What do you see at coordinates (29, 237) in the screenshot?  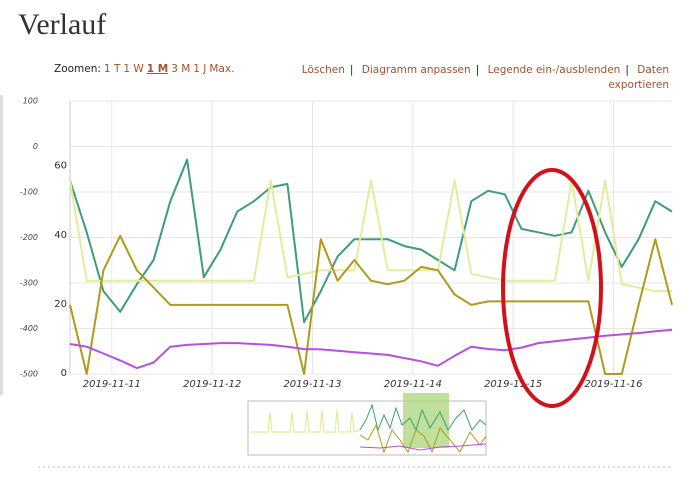 I see `y-tick-label: -200` at bounding box center [29, 237].